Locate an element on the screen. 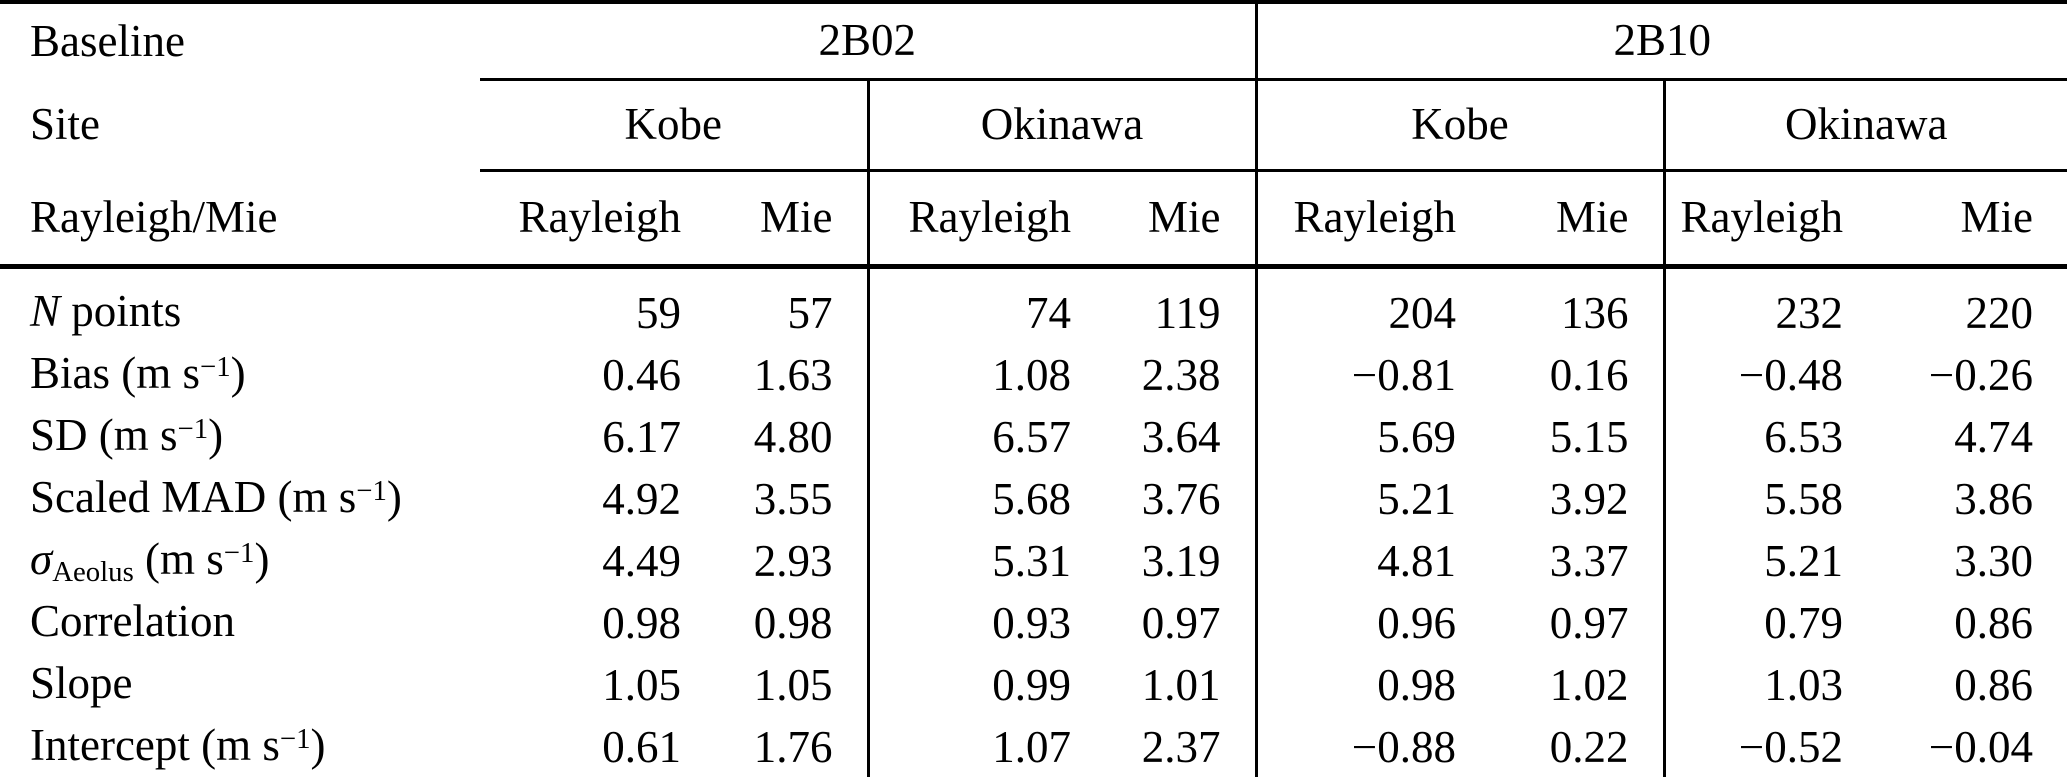 This screenshot has height=777, width=2067. row-label-text: Correlation is located at coordinates (132, 621).